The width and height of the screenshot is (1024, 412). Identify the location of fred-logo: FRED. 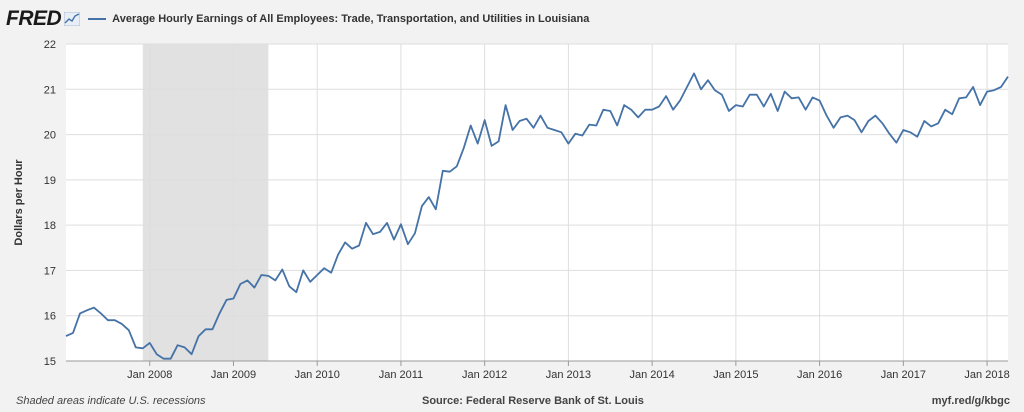
(34, 18).